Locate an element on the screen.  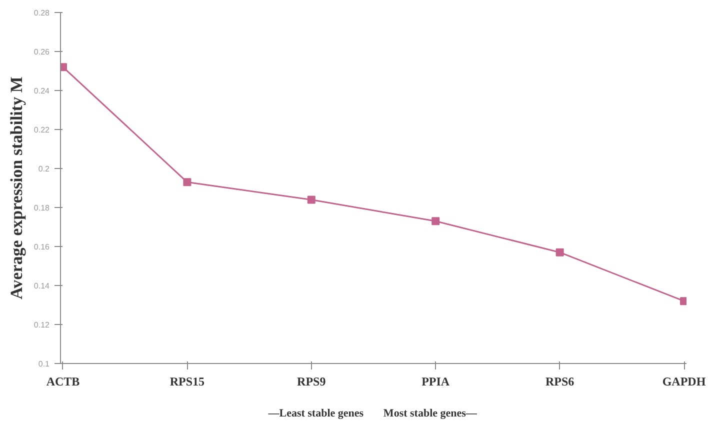
y-tick-label: 0.26 is located at coordinates (42, 52).